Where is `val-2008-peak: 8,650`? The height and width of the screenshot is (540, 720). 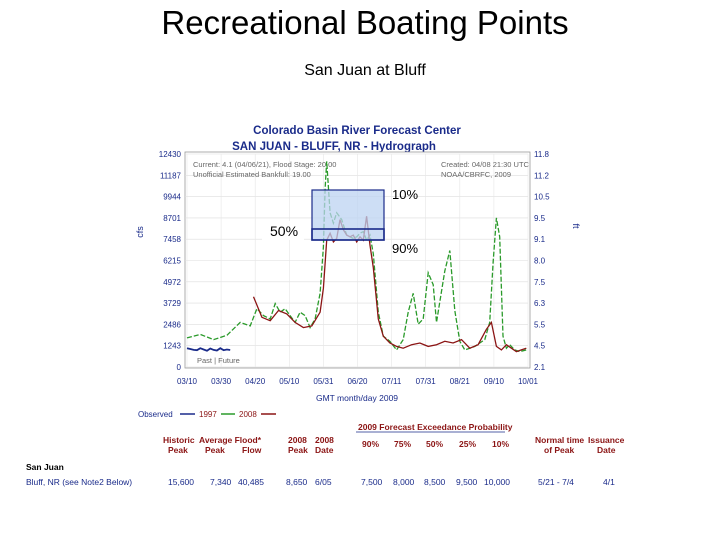 val-2008-peak: 8,650 is located at coordinates (297, 482).